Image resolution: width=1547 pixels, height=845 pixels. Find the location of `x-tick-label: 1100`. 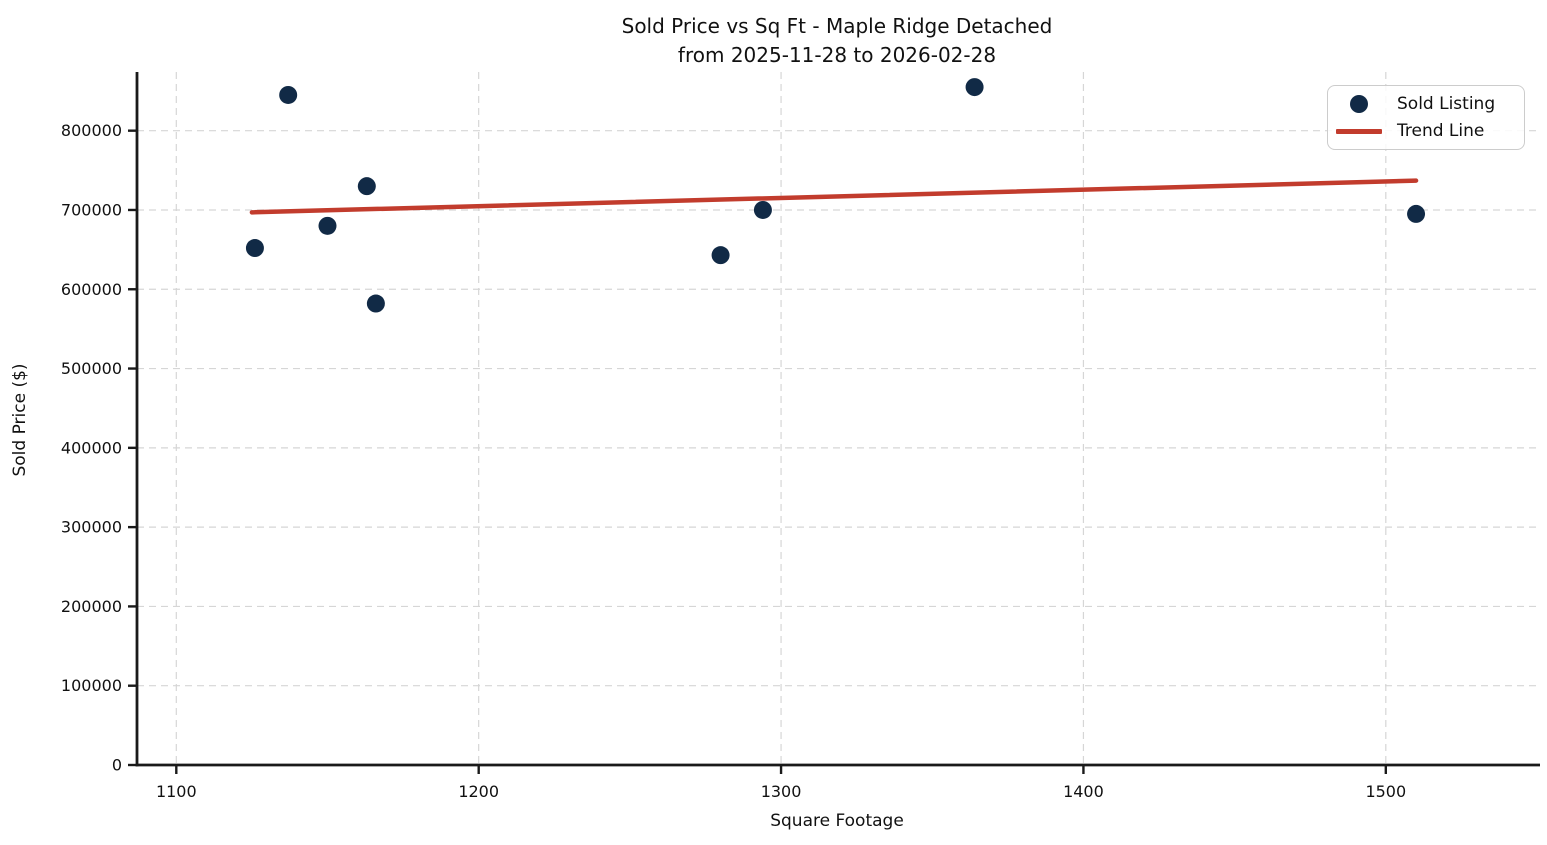

x-tick-label: 1100 is located at coordinates (176, 791).